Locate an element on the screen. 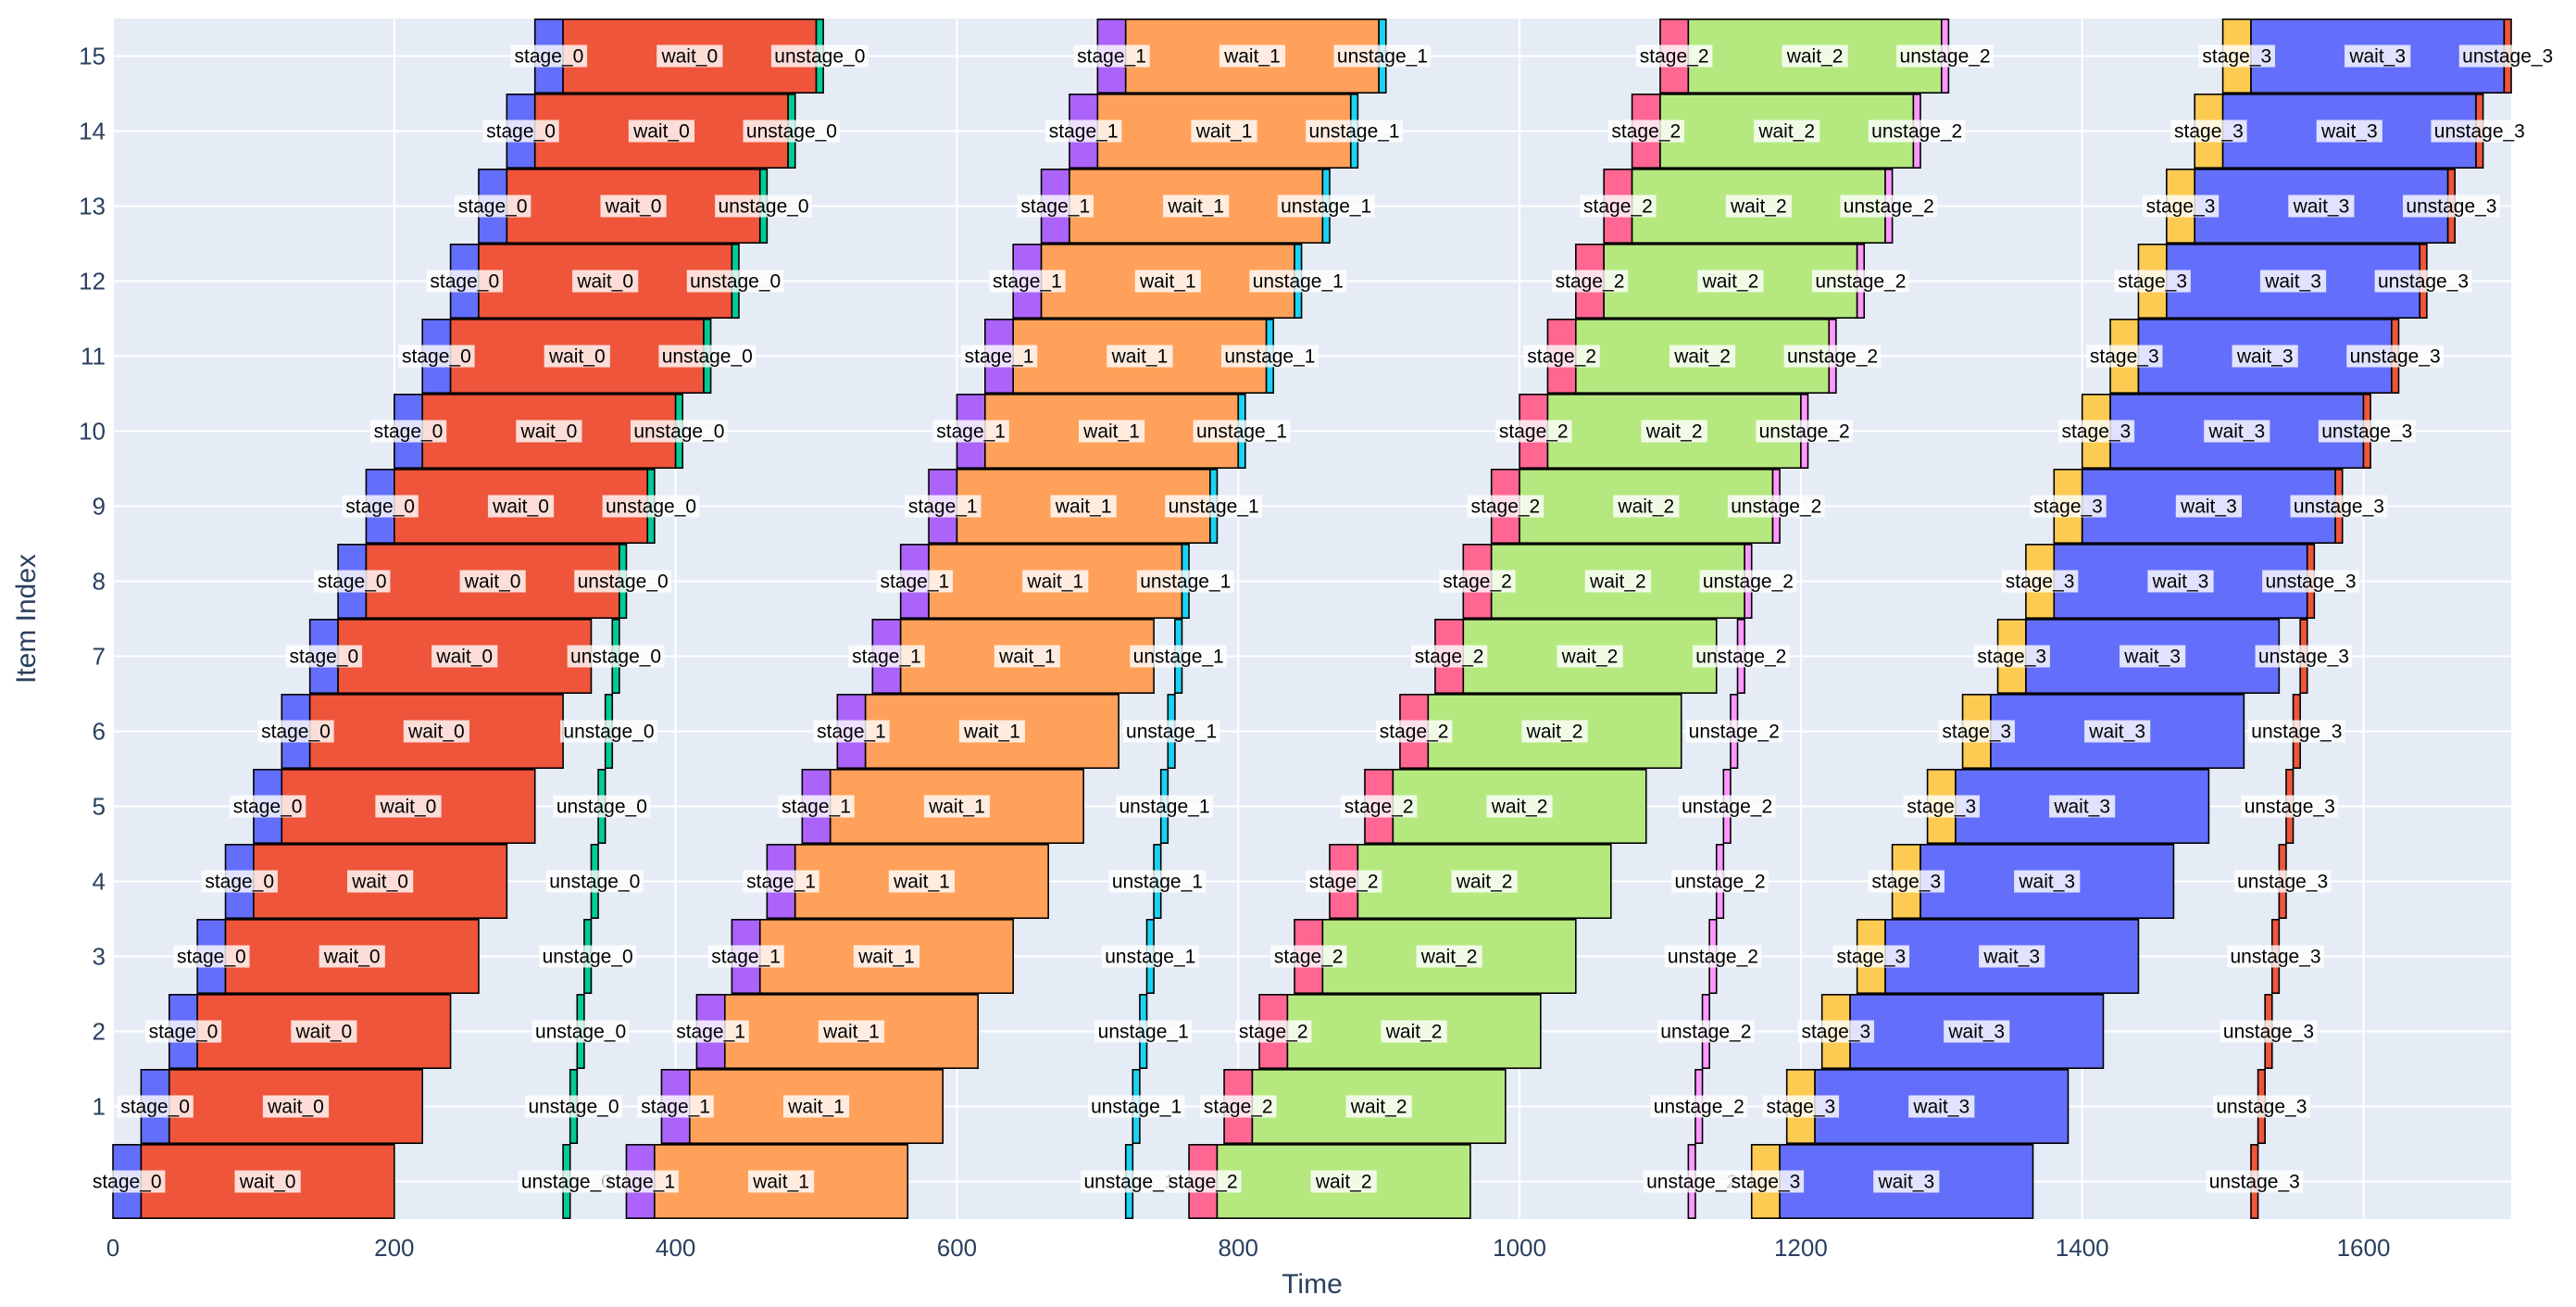 The image size is (2576, 1307). wait-label: wait_3 is located at coordinates (2209, 507).